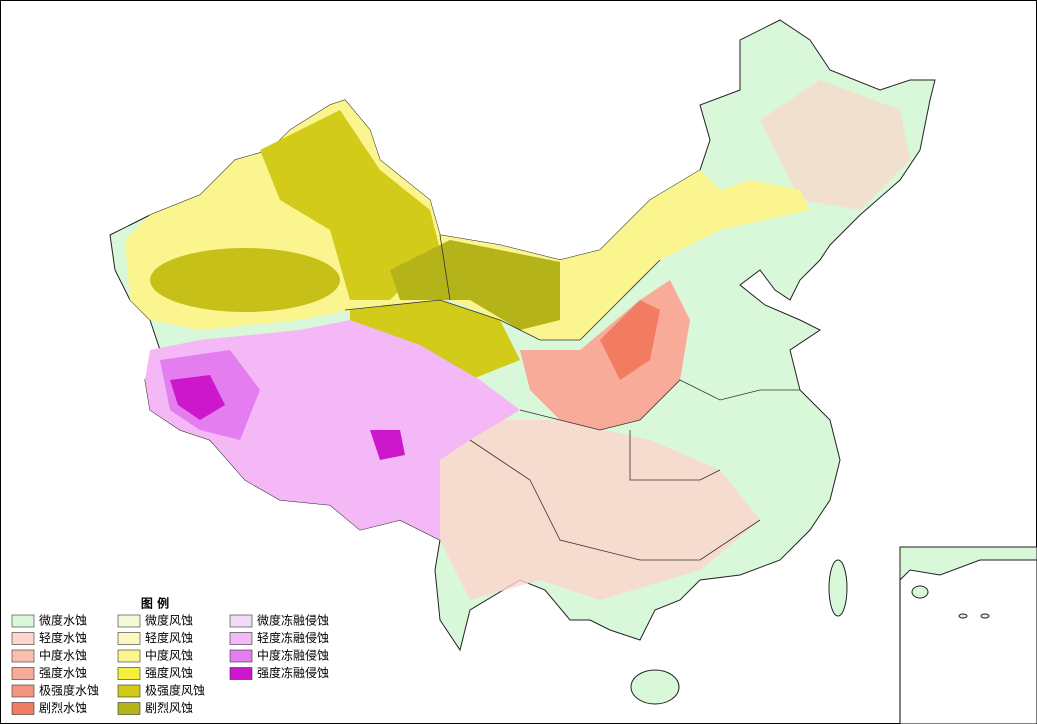 This screenshot has width=1037, height=724. What do you see at coordinates (63, 655) in the screenshot?
I see `legend-label: 中度水蚀` at bounding box center [63, 655].